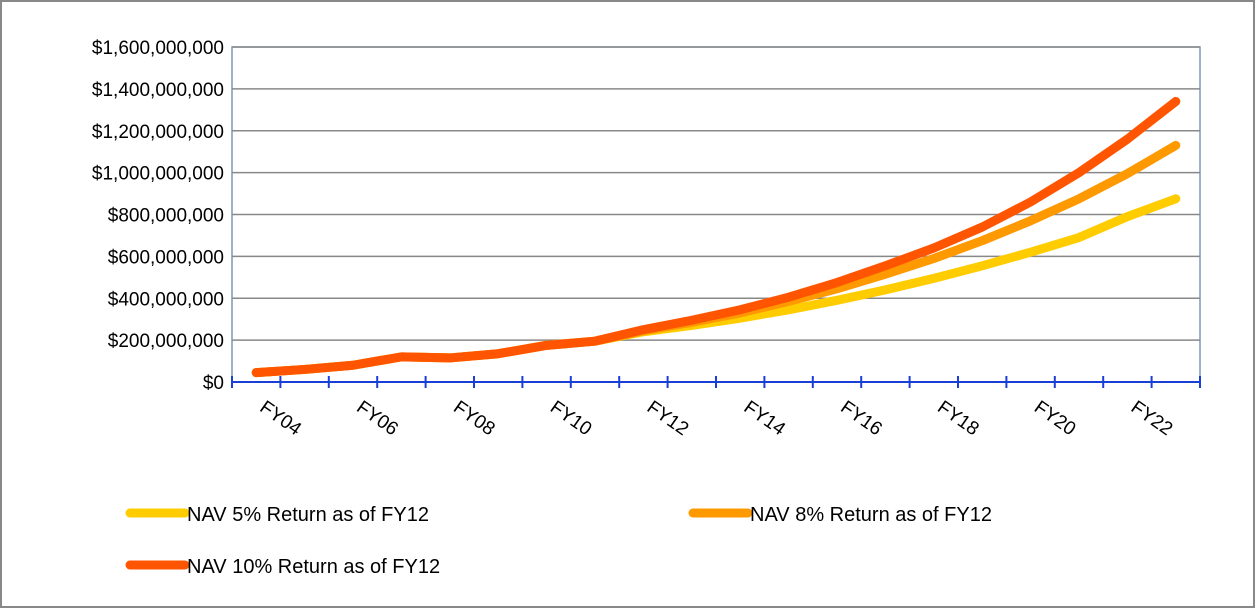 The image size is (1255, 608). Describe the element at coordinates (166, 341) in the screenshot. I see `y-tick-label: $200,000,000` at that location.